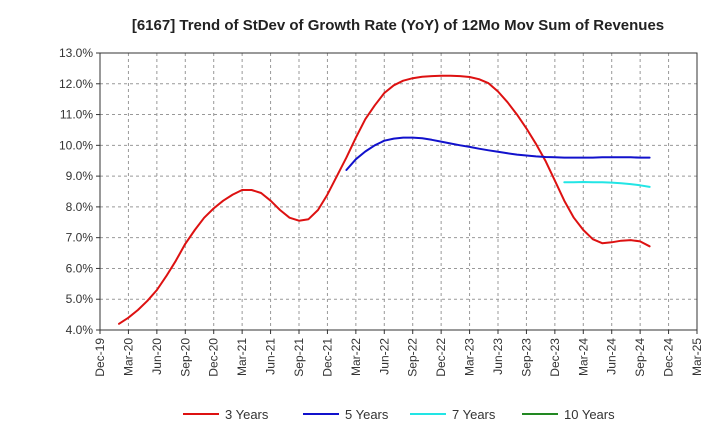 The image size is (720, 440). What do you see at coordinates (384, 356) in the screenshot?
I see `x-tick-label: Jun-22` at bounding box center [384, 356].